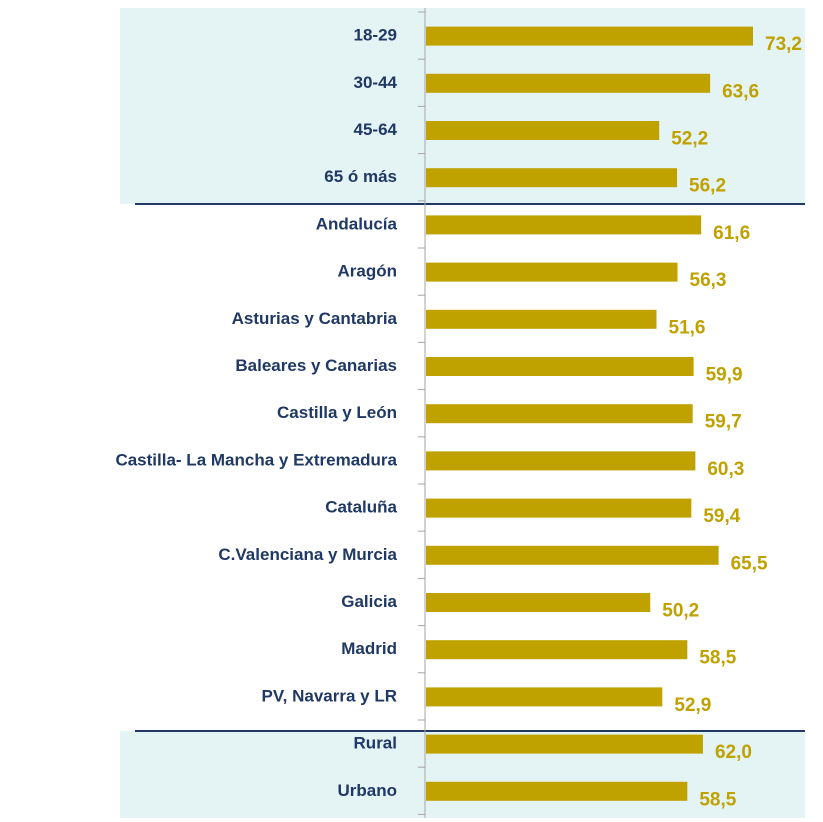  I want to click on value-label: 52,9, so click(692, 705).